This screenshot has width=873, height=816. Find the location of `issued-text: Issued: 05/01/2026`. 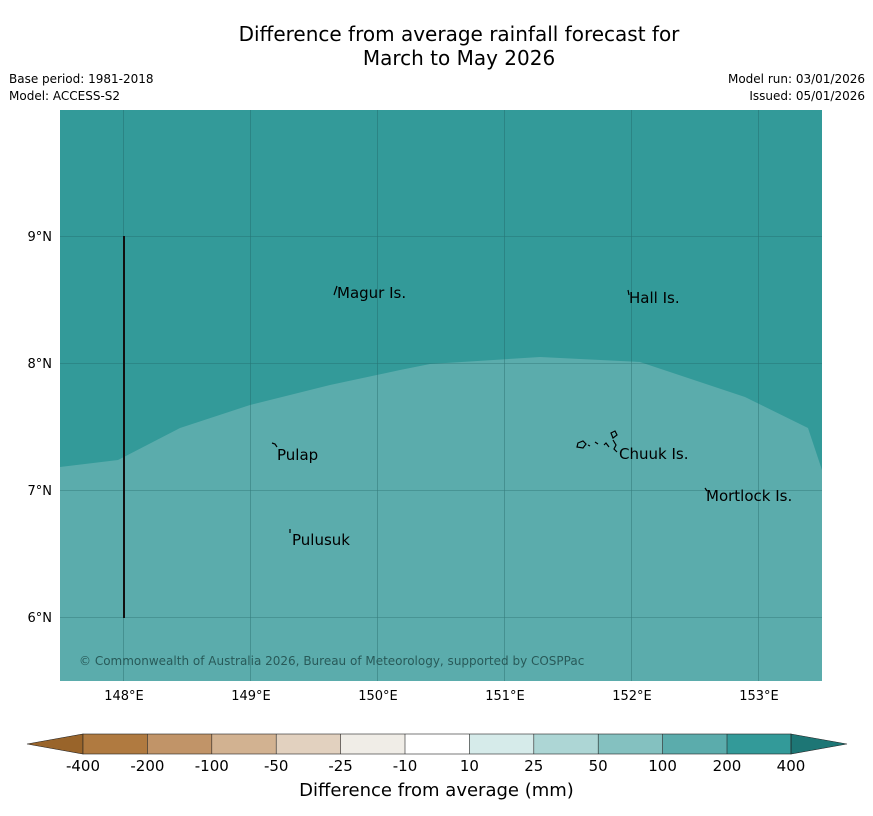

issued-text: Issued: 05/01/2026 is located at coordinates (807, 96).